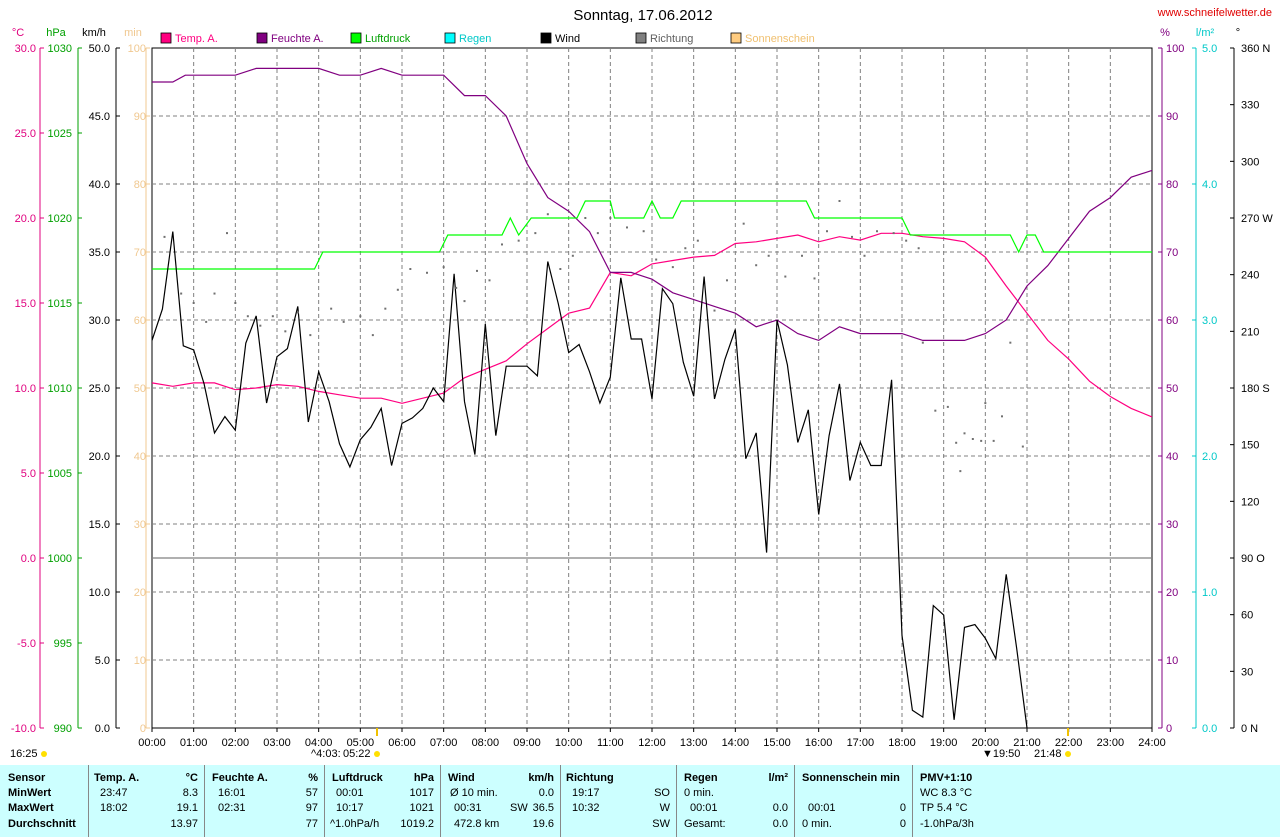 This screenshot has height=837, width=1280. Describe the element at coordinates (27, 778) in the screenshot. I see `stats-sensor-title: Sensor` at that location.